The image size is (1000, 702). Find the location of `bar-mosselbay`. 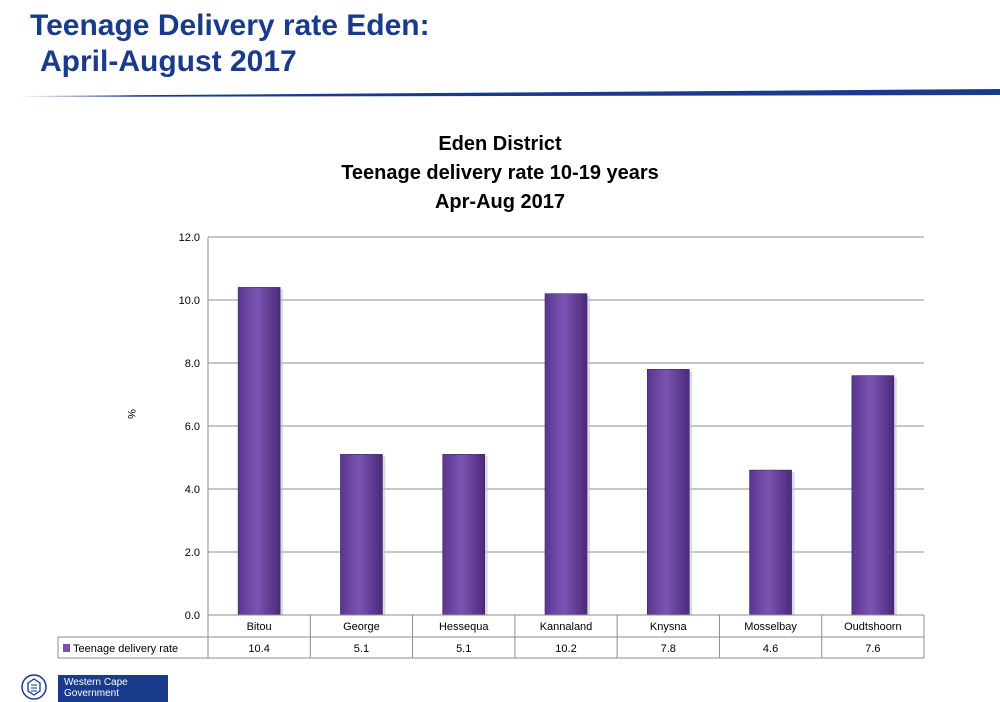

bar-mosselbay is located at coordinates (770, 542).